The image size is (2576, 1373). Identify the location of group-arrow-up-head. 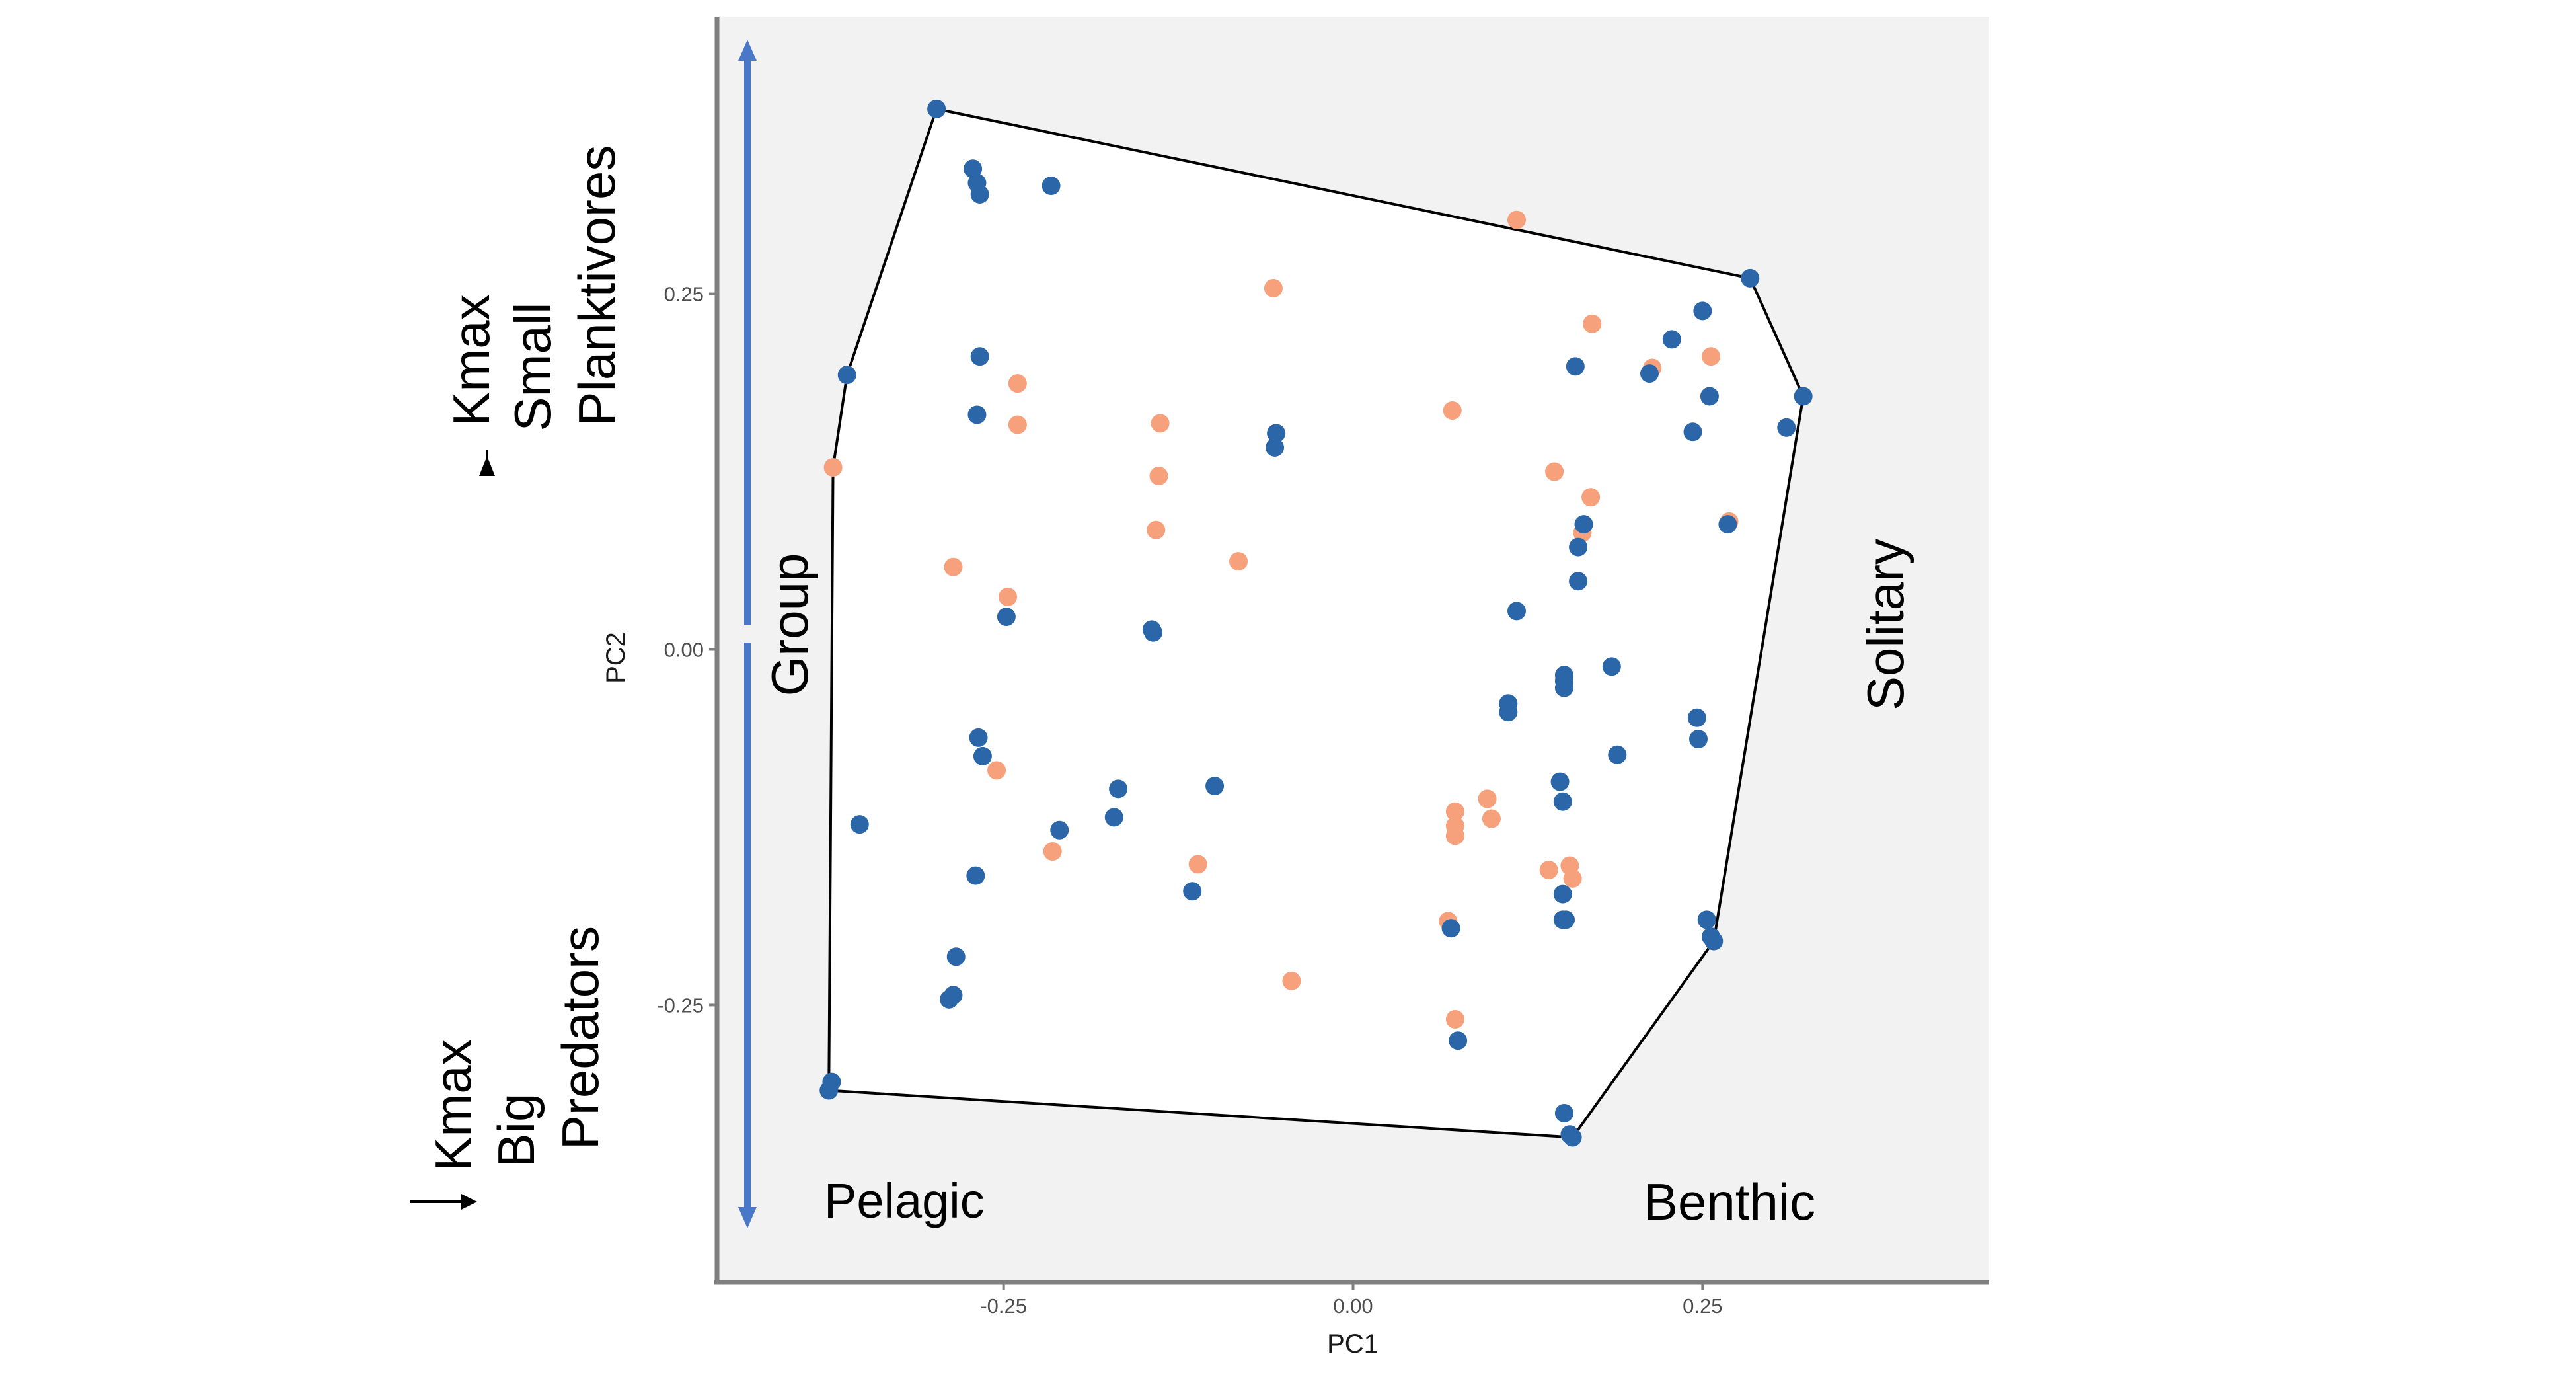
(747, 50).